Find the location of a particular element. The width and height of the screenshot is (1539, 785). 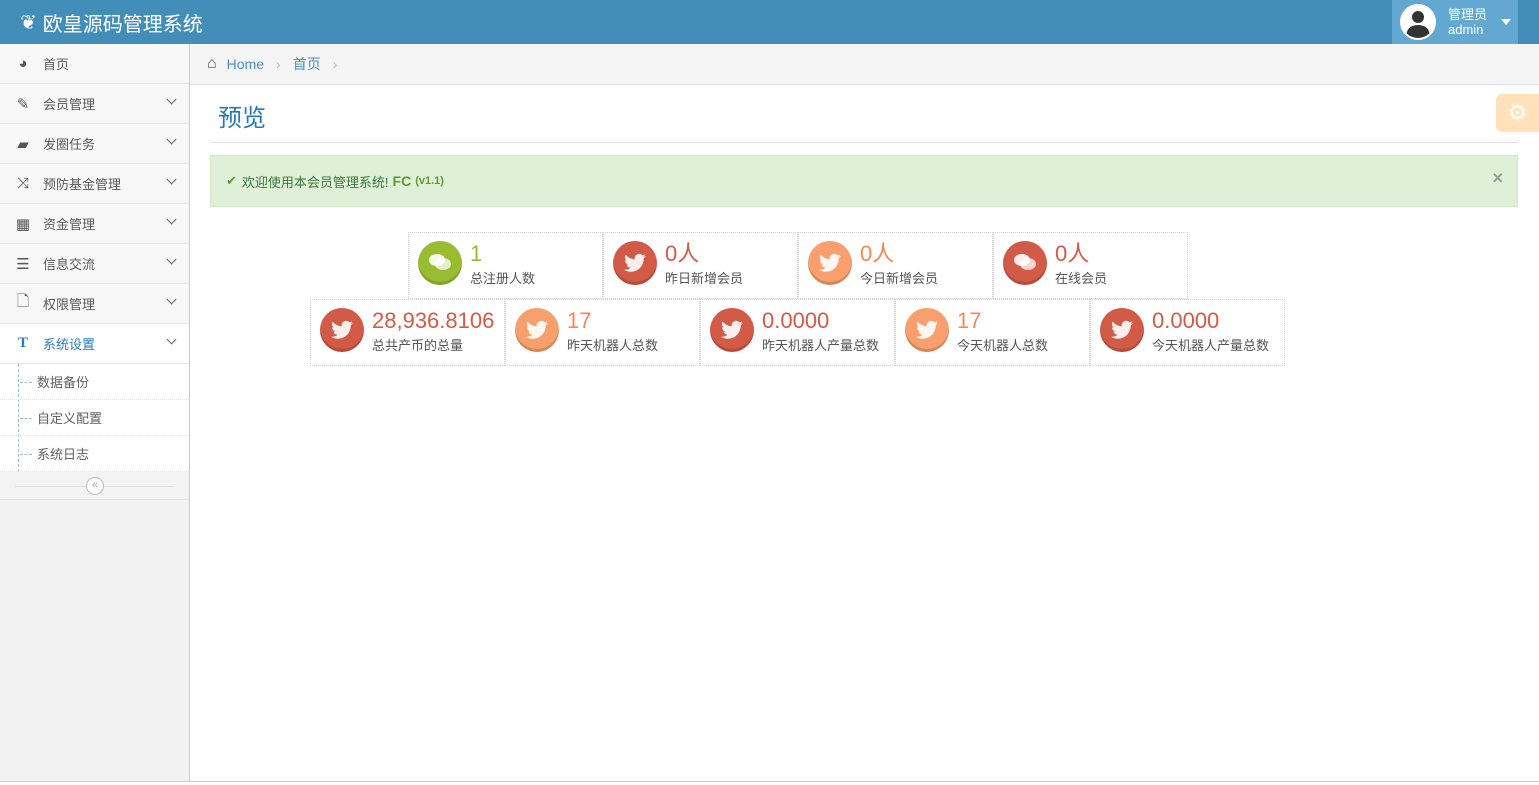

check-icon: ✔ is located at coordinates (231, 180).